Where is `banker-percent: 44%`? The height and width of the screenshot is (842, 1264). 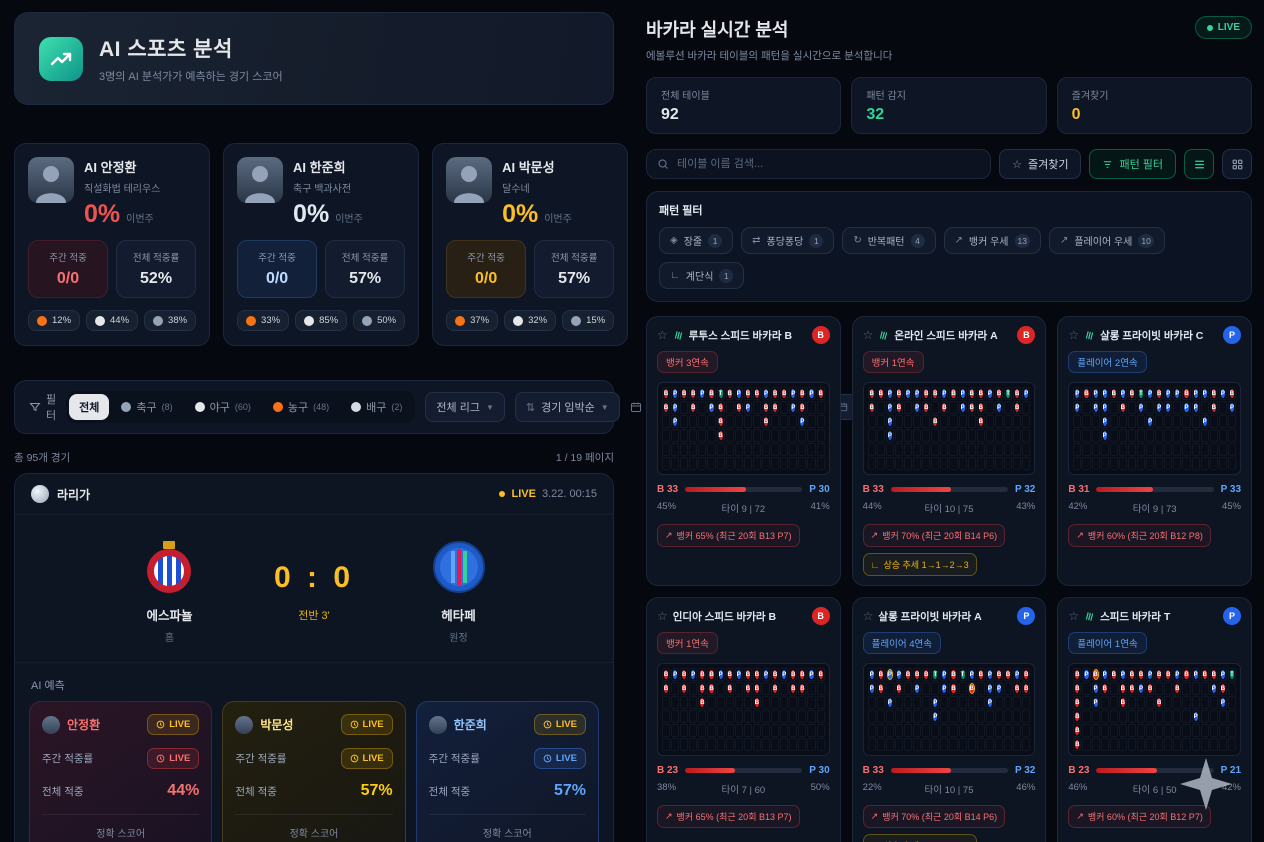
banker-percent: 44% is located at coordinates (872, 506).